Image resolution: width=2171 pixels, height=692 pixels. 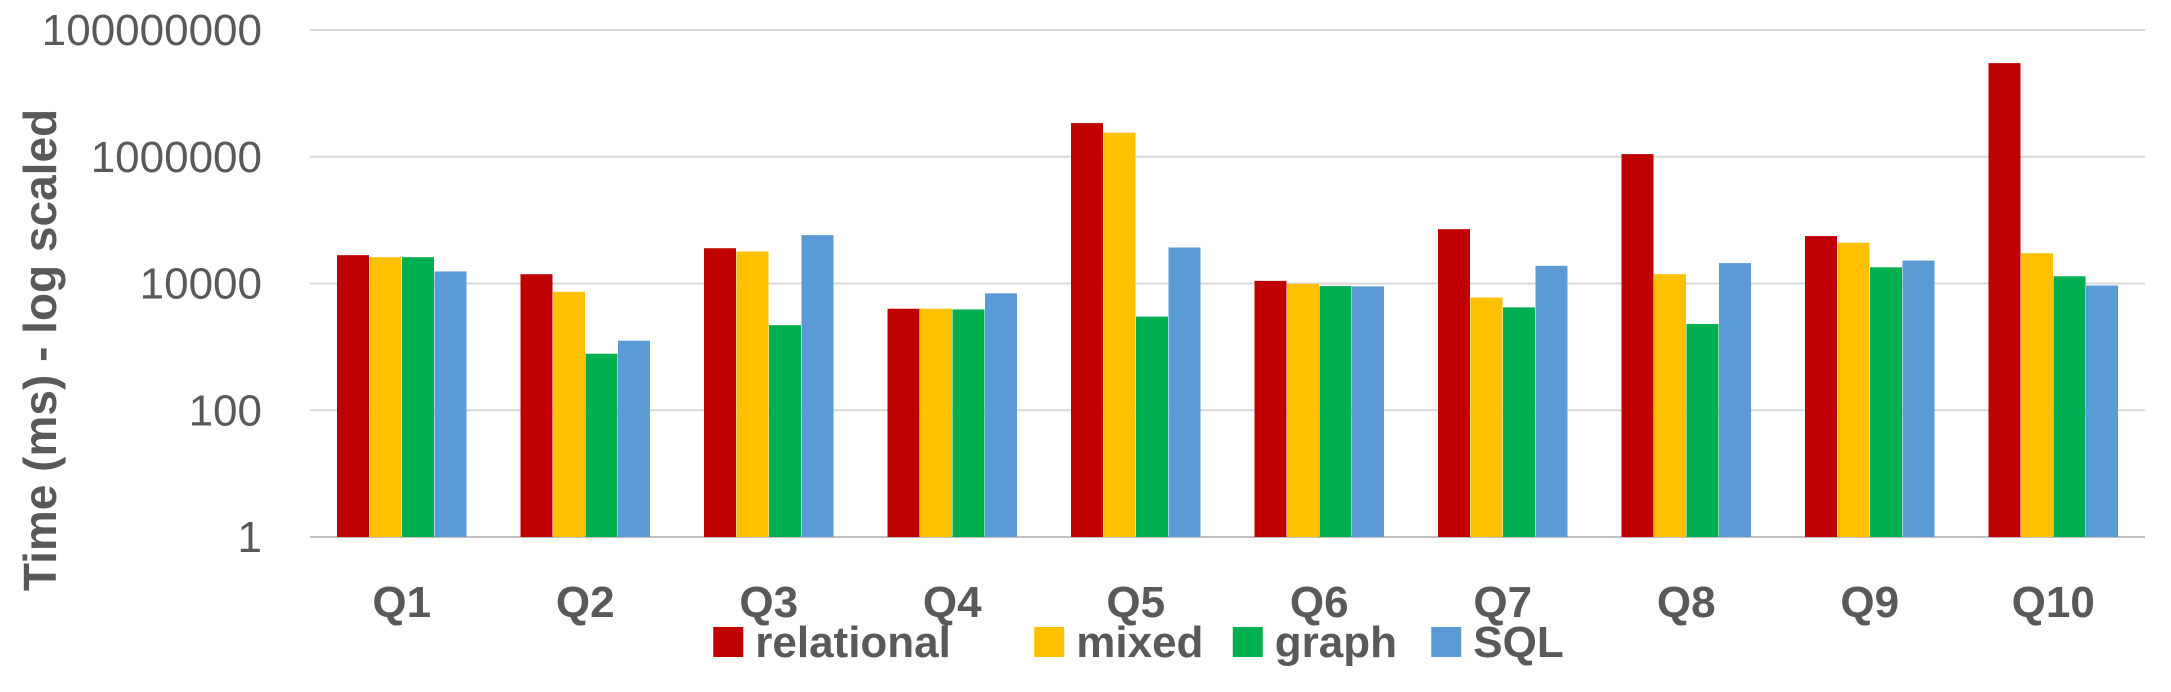 I want to click on legend-swatch-sql, so click(x=1446, y=642).